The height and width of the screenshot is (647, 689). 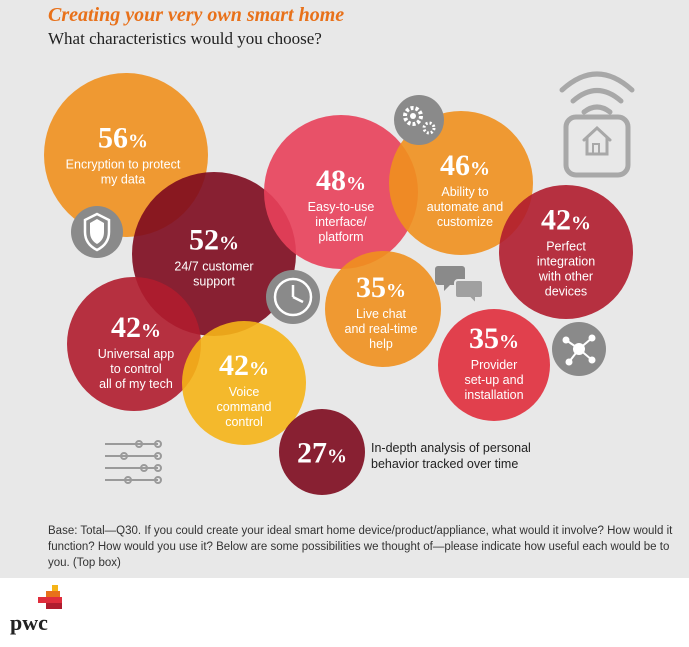 I want to click on bubble-description: Provider set-up and installation, so click(x=494, y=380).